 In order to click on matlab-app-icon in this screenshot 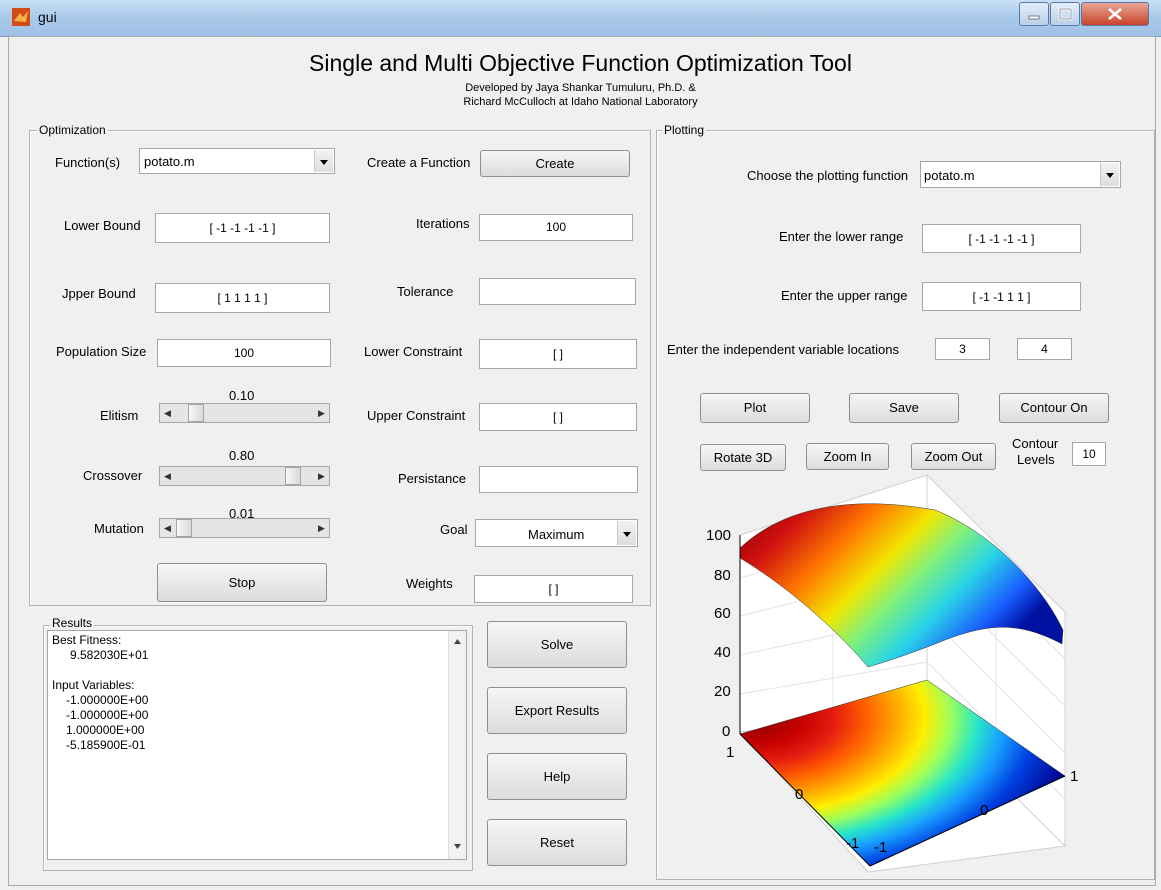, I will do `click(21, 17)`.